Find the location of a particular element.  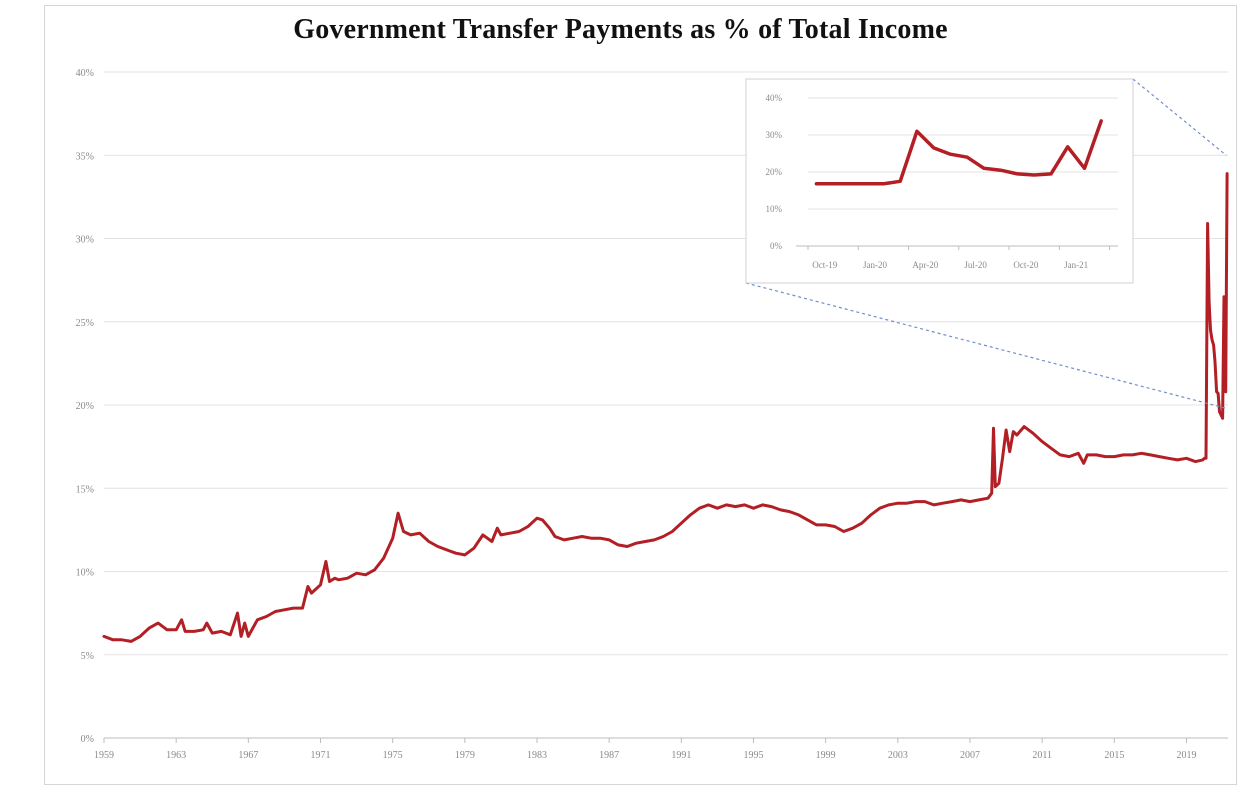

inset-x-tick-label: Jan-21 is located at coordinates (1076, 265).